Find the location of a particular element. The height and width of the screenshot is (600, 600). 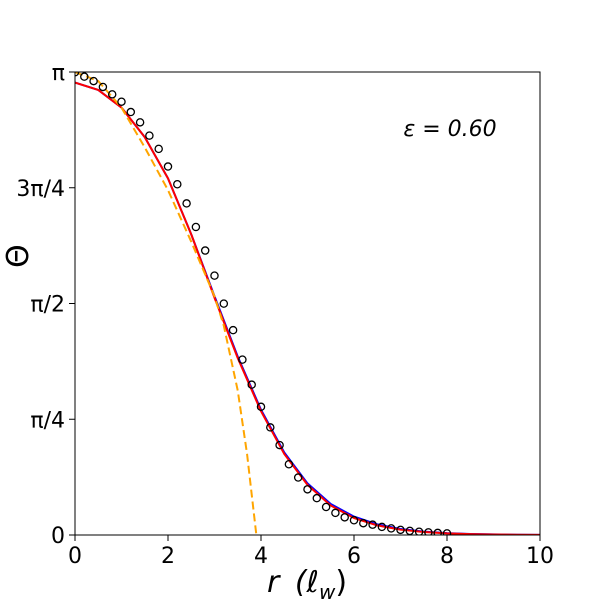

y-tick-label: 3π/4 is located at coordinates (40, 189).